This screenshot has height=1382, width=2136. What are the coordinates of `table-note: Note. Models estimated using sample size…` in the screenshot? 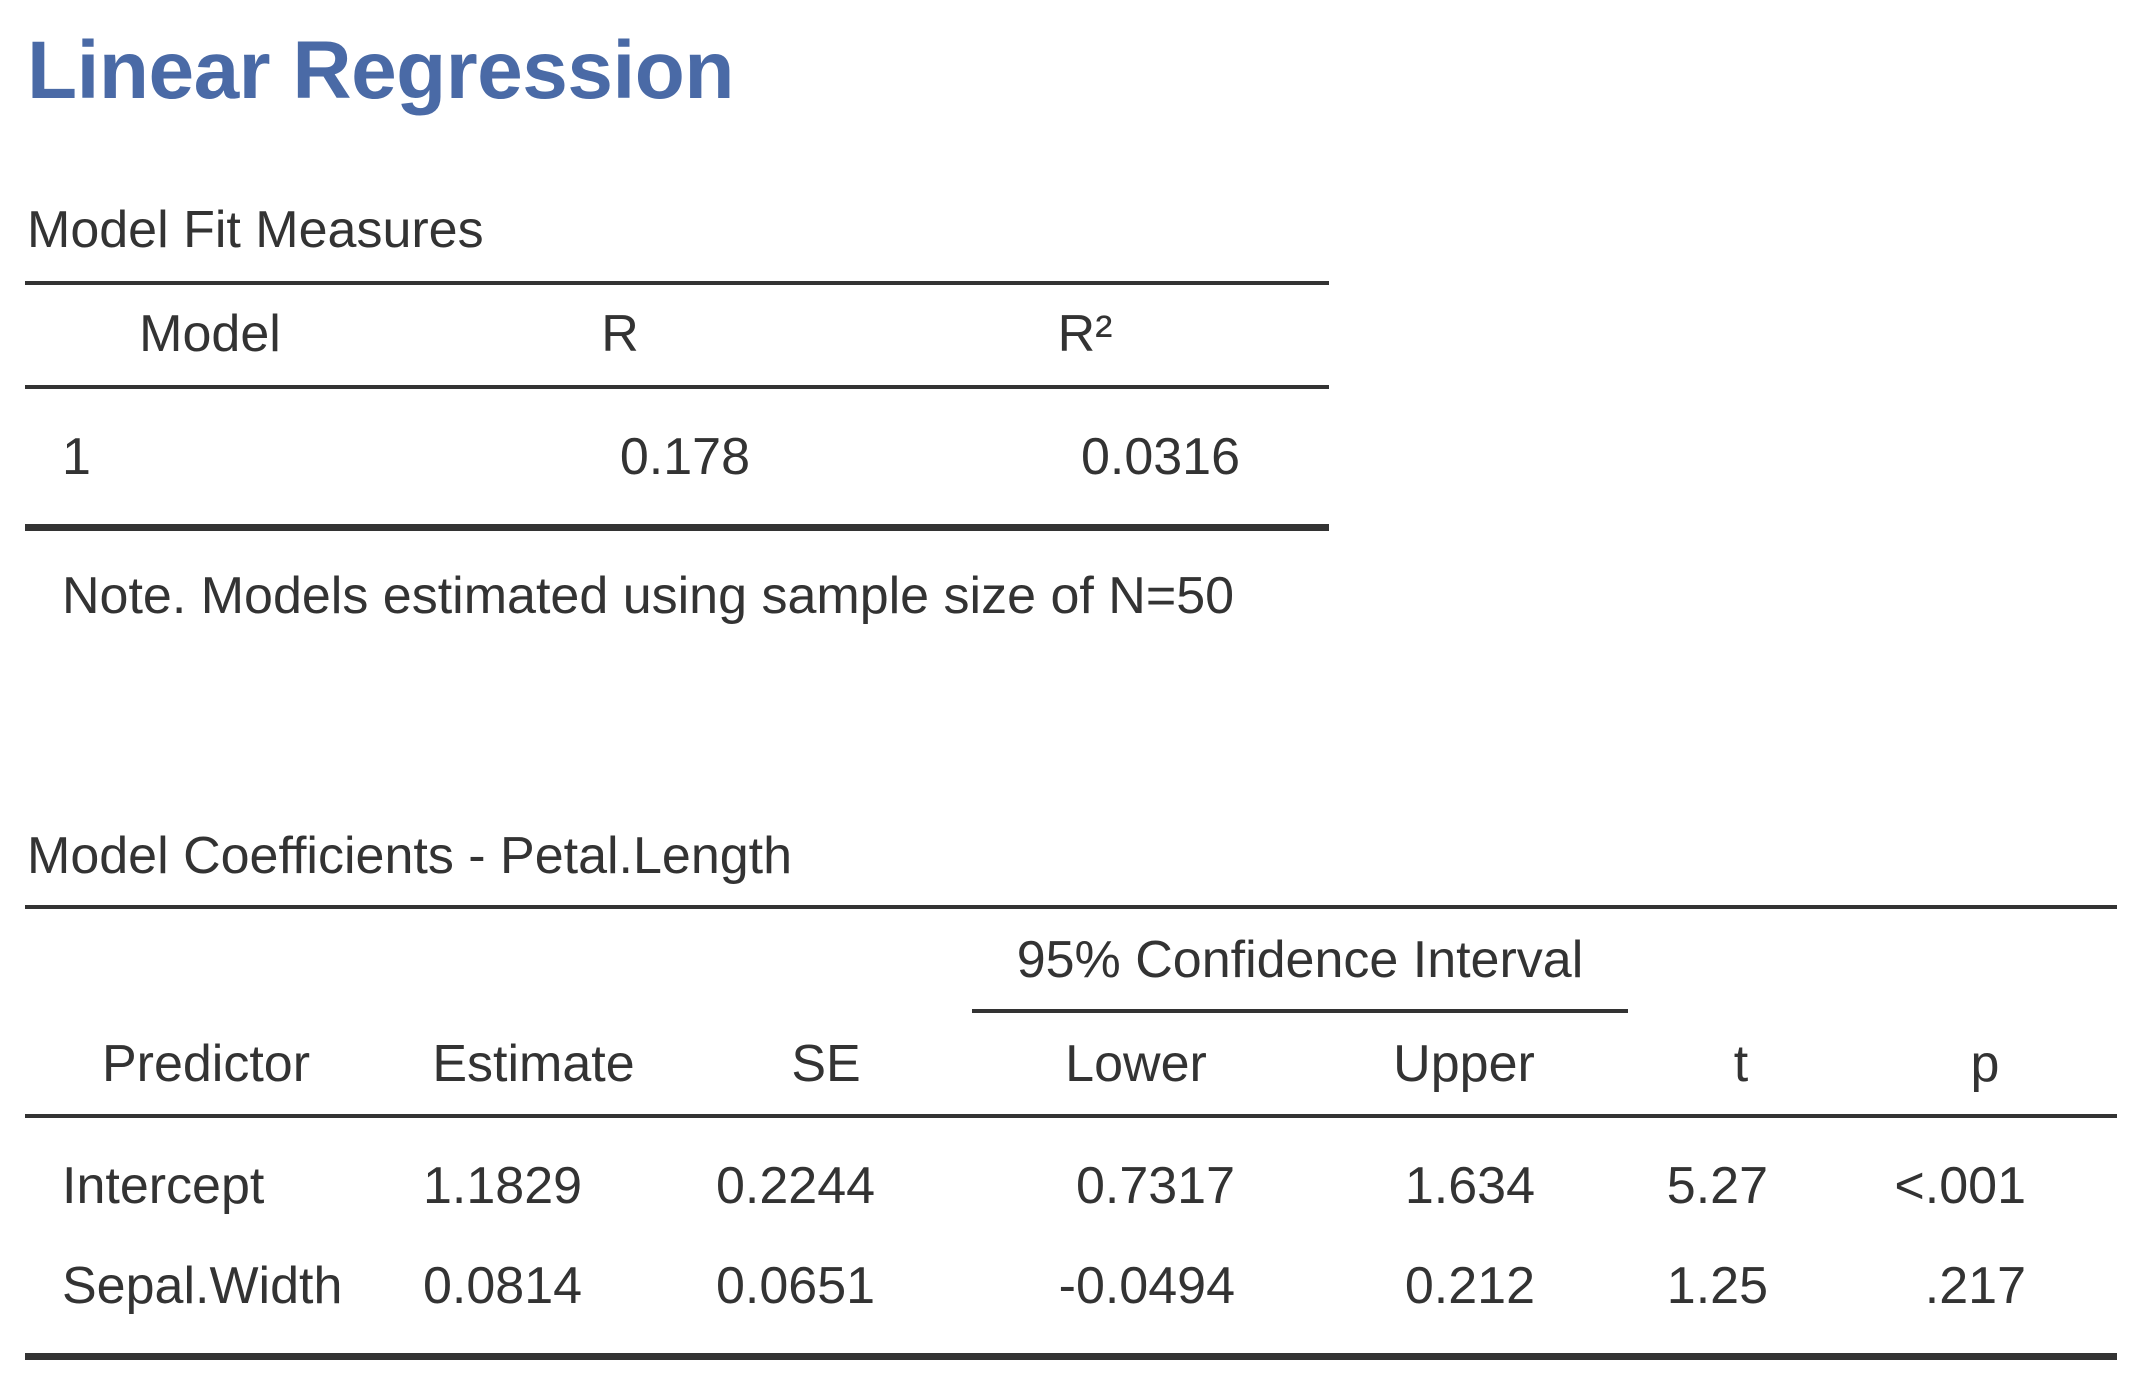 It's located at (648, 596).